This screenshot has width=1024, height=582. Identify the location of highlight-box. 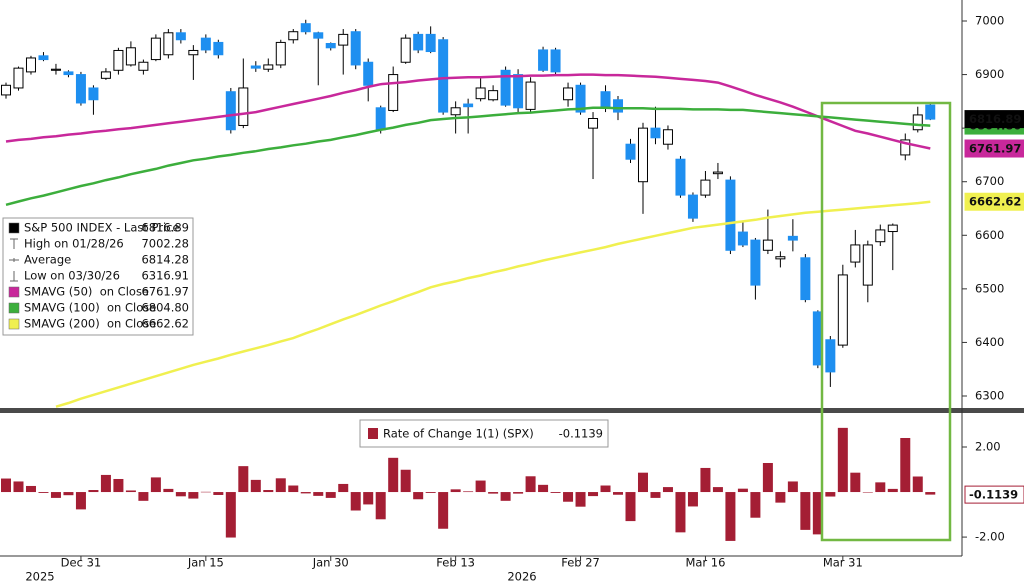
(886, 321).